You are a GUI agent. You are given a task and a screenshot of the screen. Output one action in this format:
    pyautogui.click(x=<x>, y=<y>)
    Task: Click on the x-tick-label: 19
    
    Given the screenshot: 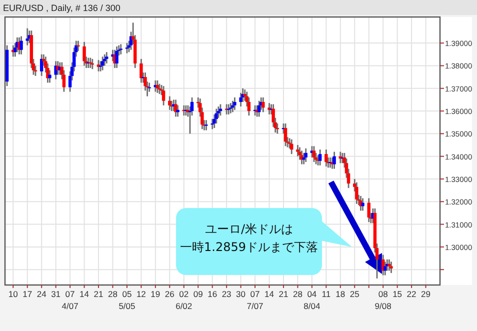 What is the action you would take?
    pyautogui.click(x=155, y=294)
    